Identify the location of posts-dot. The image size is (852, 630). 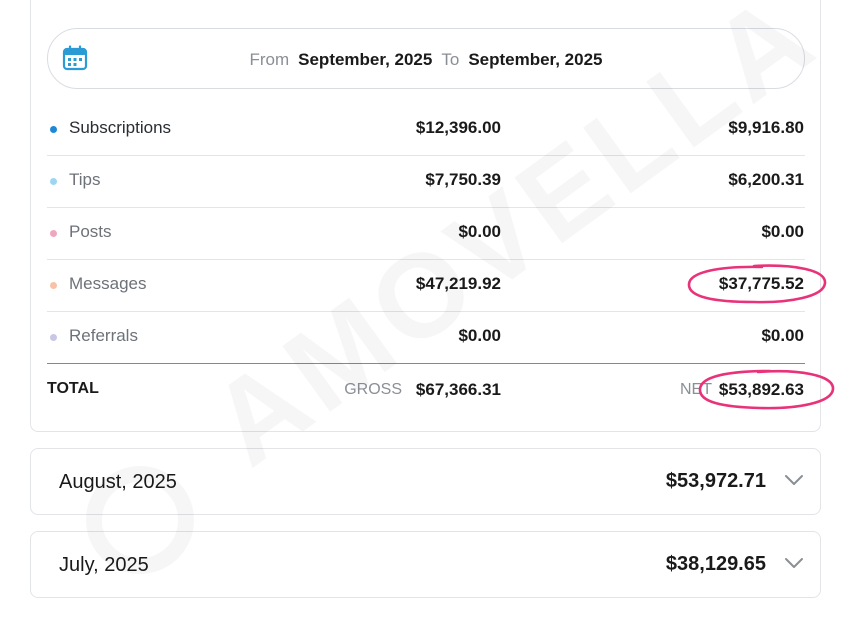
(53, 233).